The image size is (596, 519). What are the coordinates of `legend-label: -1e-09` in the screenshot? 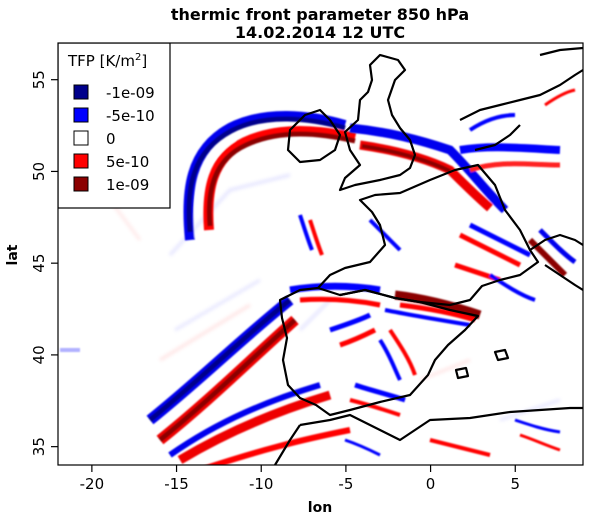 It's located at (130, 93).